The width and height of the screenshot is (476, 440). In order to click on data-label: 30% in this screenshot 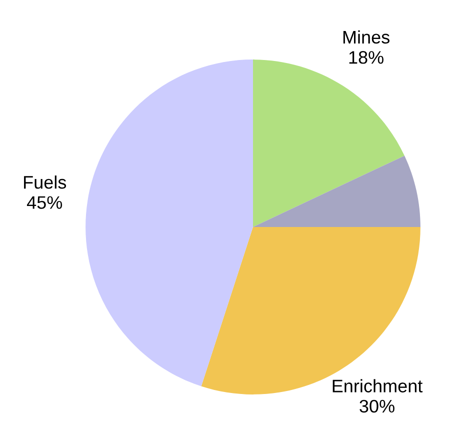, I will do `click(377, 406)`.